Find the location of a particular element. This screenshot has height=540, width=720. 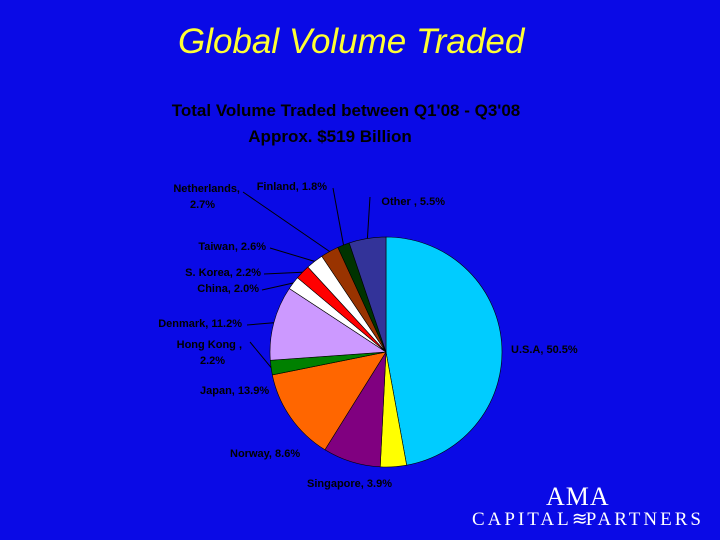

logo-word-left: CAPITAL is located at coordinates (522, 519).